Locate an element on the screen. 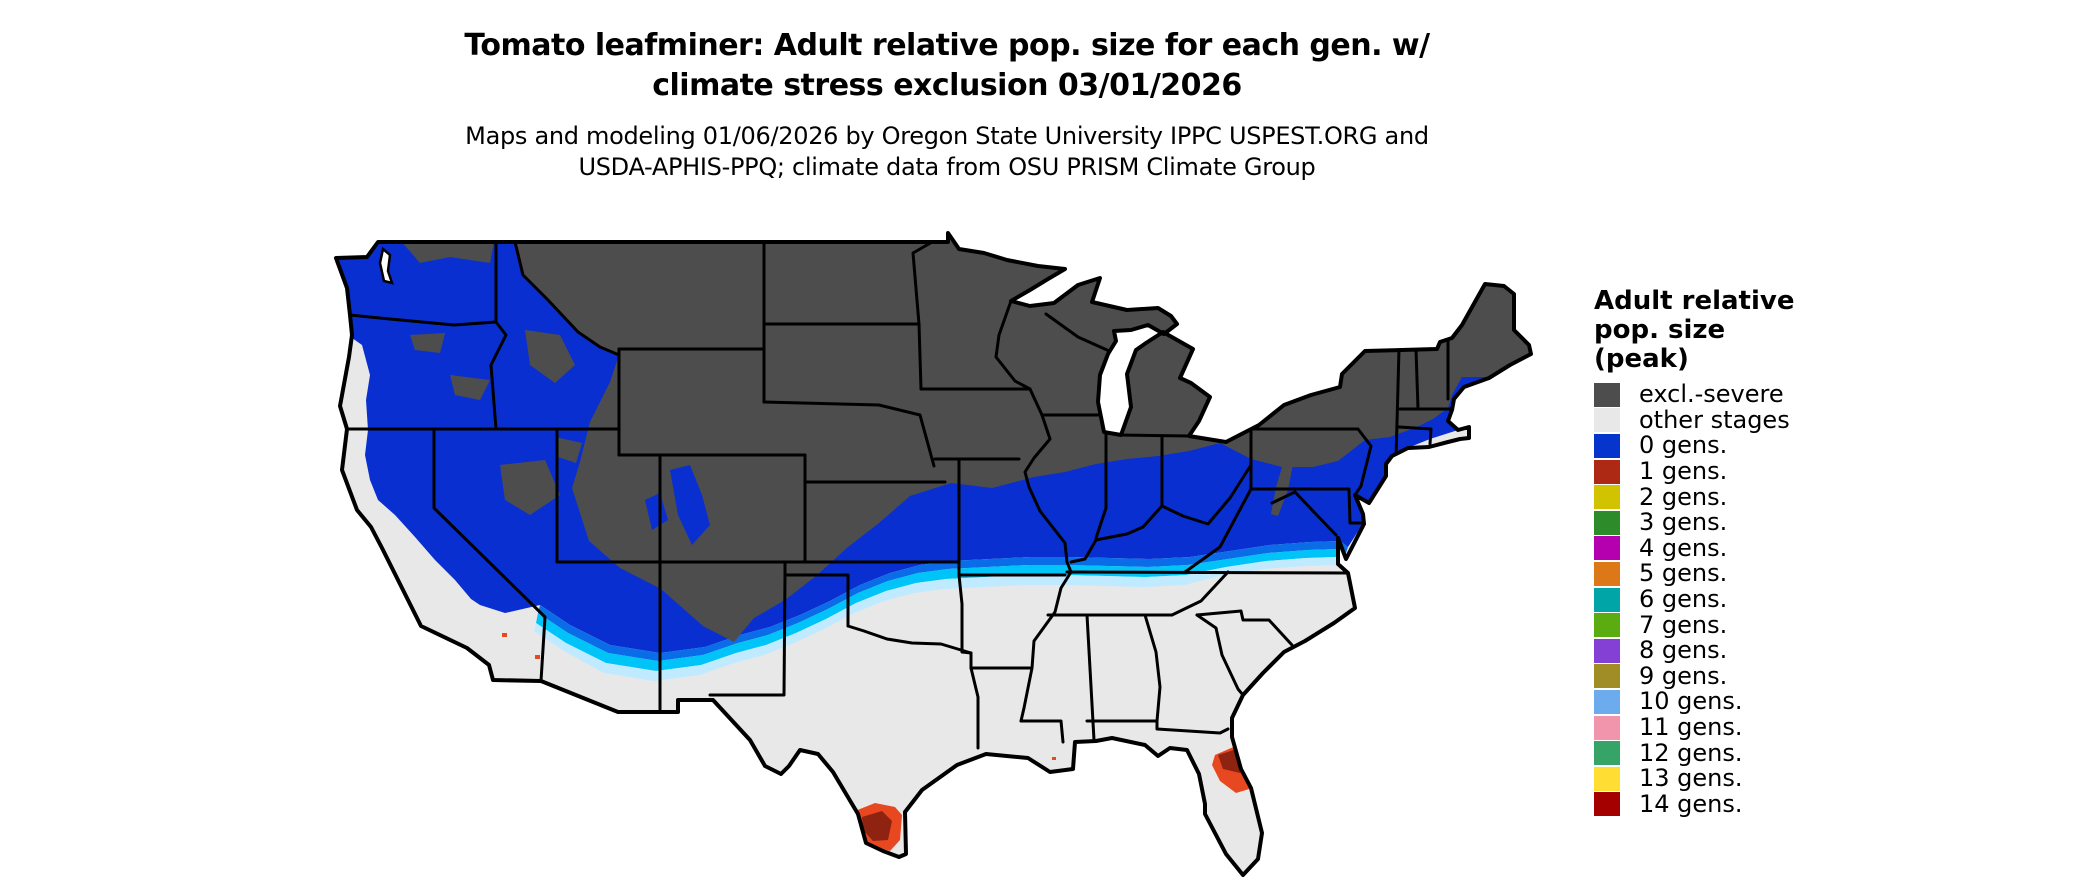 The height and width of the screenshot is (892, 2100). stateline-wa-or is located at coordinates (423, 320).